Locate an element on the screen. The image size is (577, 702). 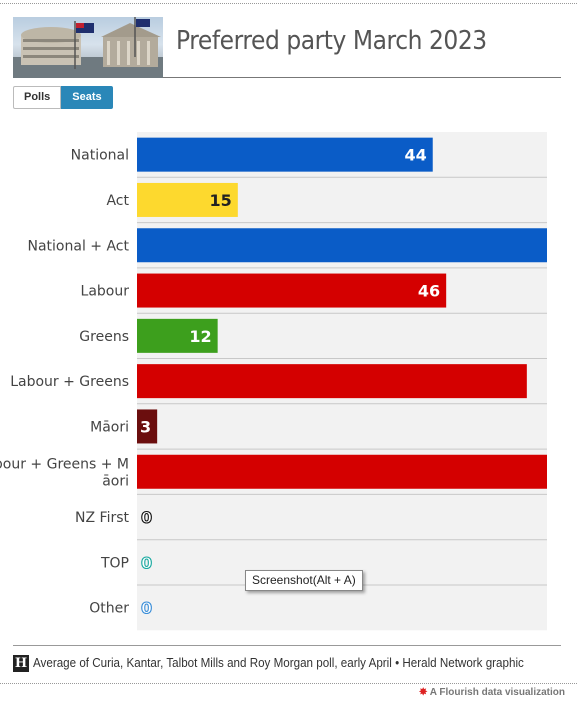
value-label: 44 is located at coordinates (415, 155).